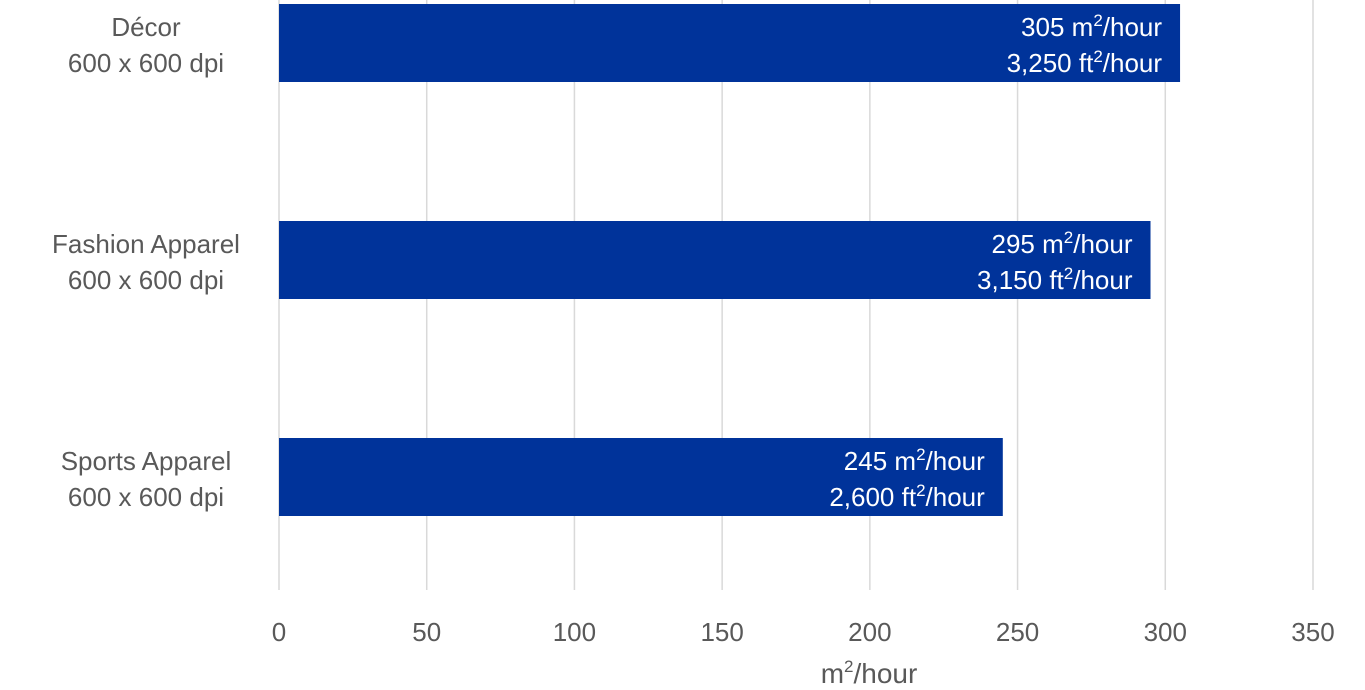  I want to click on x-tick-label-300: 300, so click(1165, 632).